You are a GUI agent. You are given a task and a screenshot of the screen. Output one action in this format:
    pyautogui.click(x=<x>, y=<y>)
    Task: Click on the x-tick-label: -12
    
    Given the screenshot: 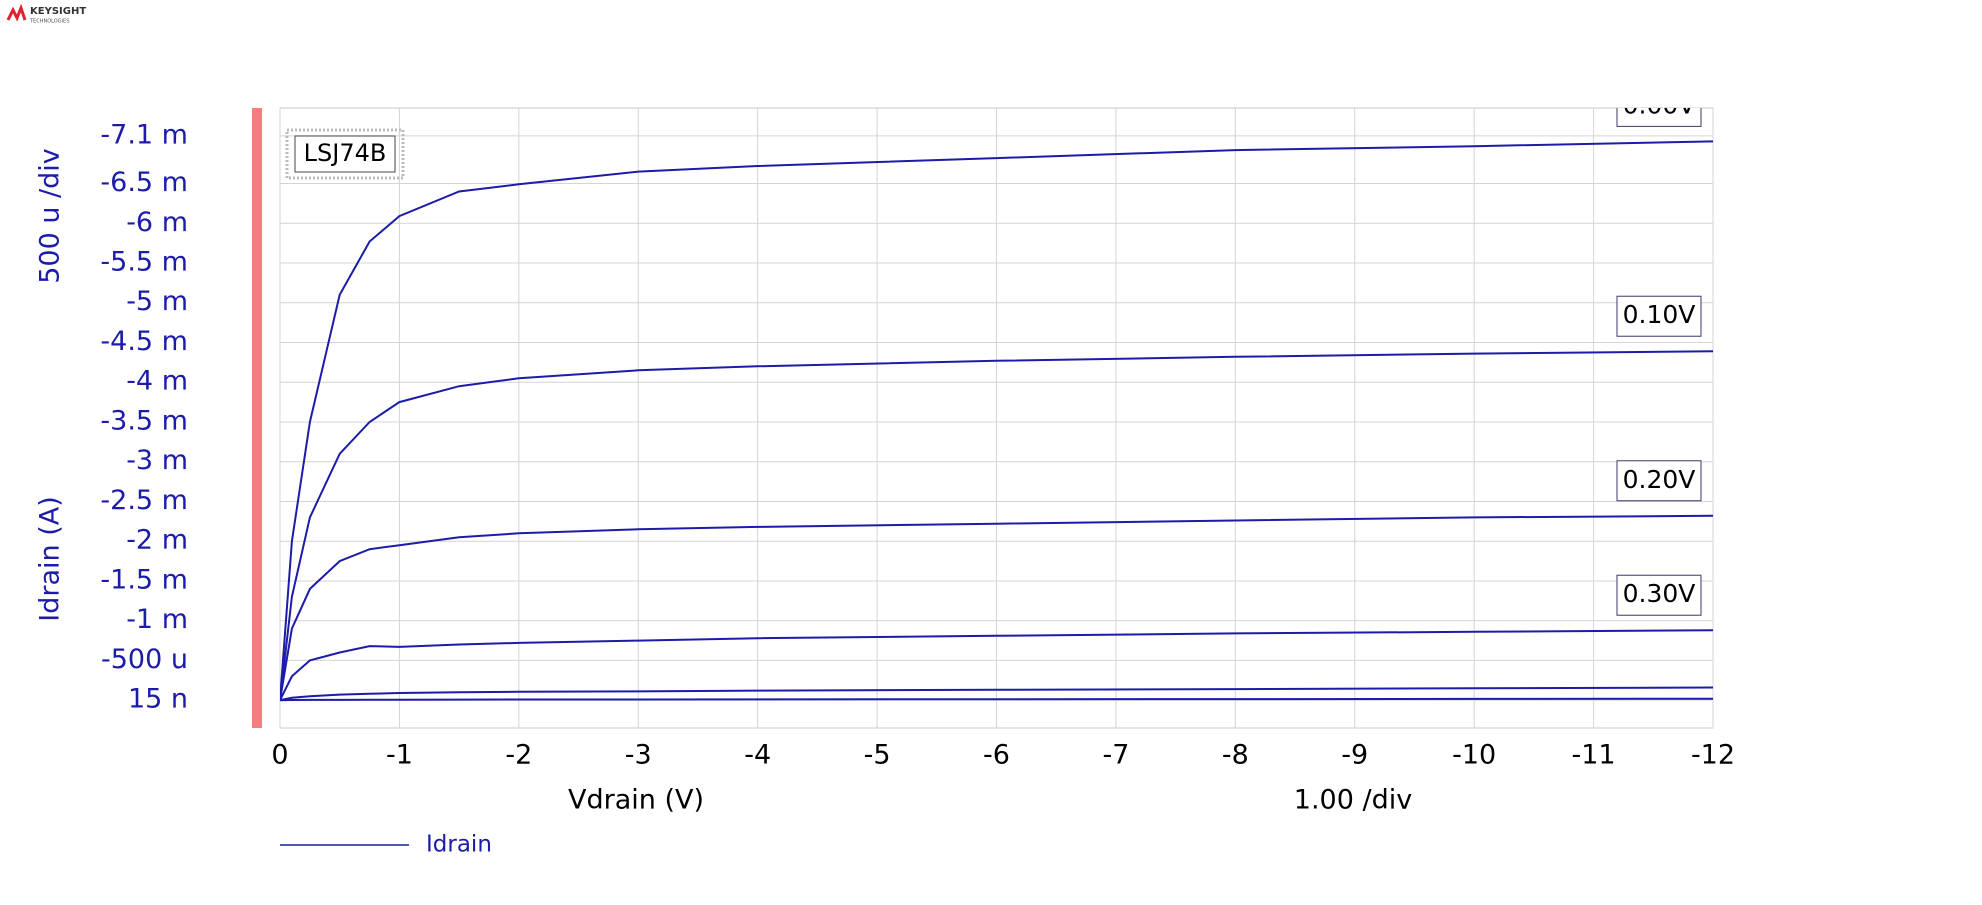 What is the action you would take?
    pyautogui.click(x=1713, y=755)
    